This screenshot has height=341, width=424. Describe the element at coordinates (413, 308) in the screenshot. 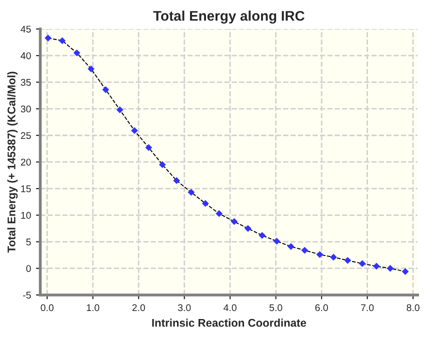

I see `x-tick-label: 8.0` at that location.